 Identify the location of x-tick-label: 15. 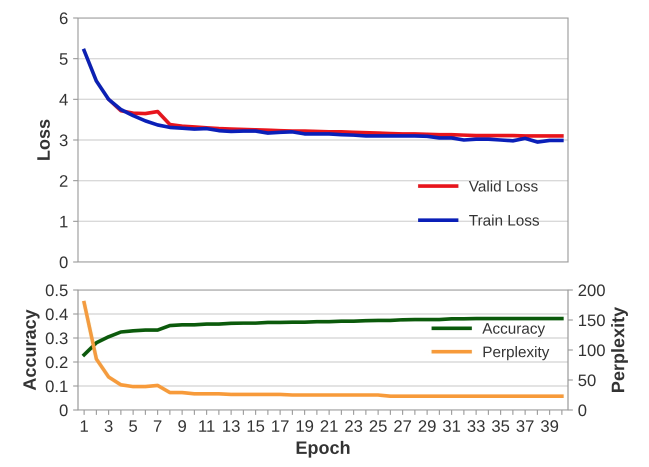
(256, 426).